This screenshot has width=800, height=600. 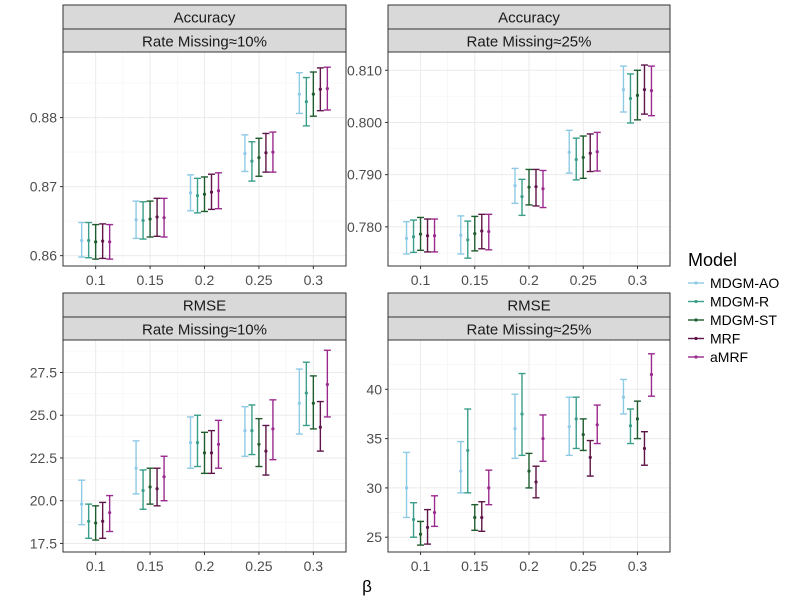 What do you see at coordinates (374, 439) in the screenshot?
I see `y-tick-label: 35` at bounding box center [374, 439].